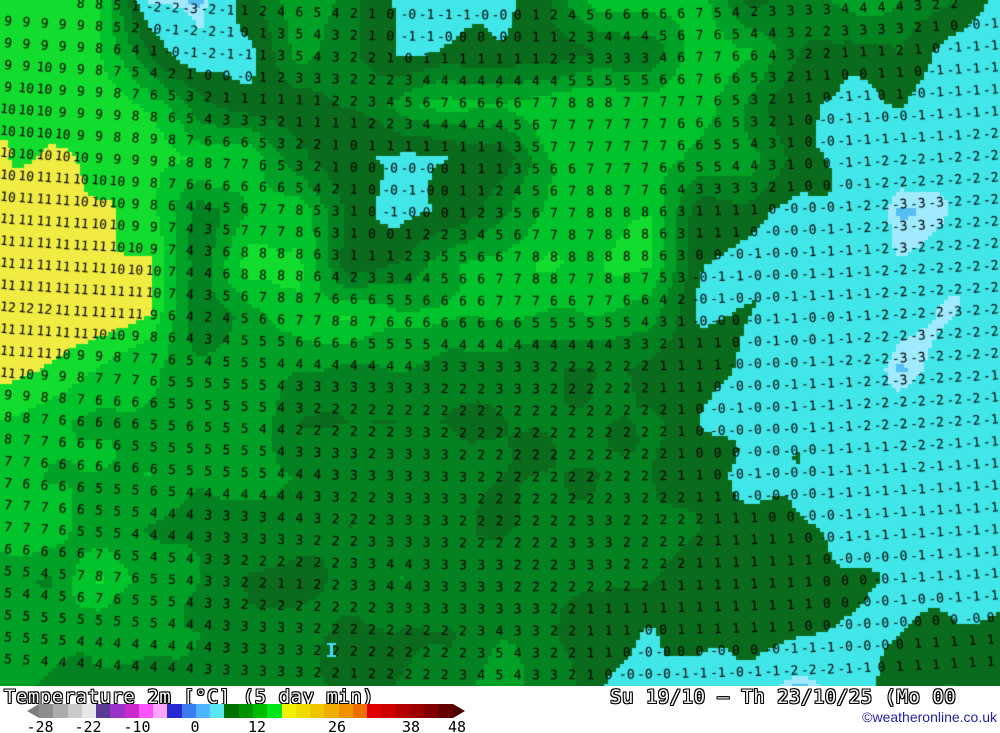 The height and width of the screenshot is (733, 1000). Describe the element at coordinates (189, 697) in the screenshot. I see `map-title: Temperature 2m [°C] (5 day min)` at that location.